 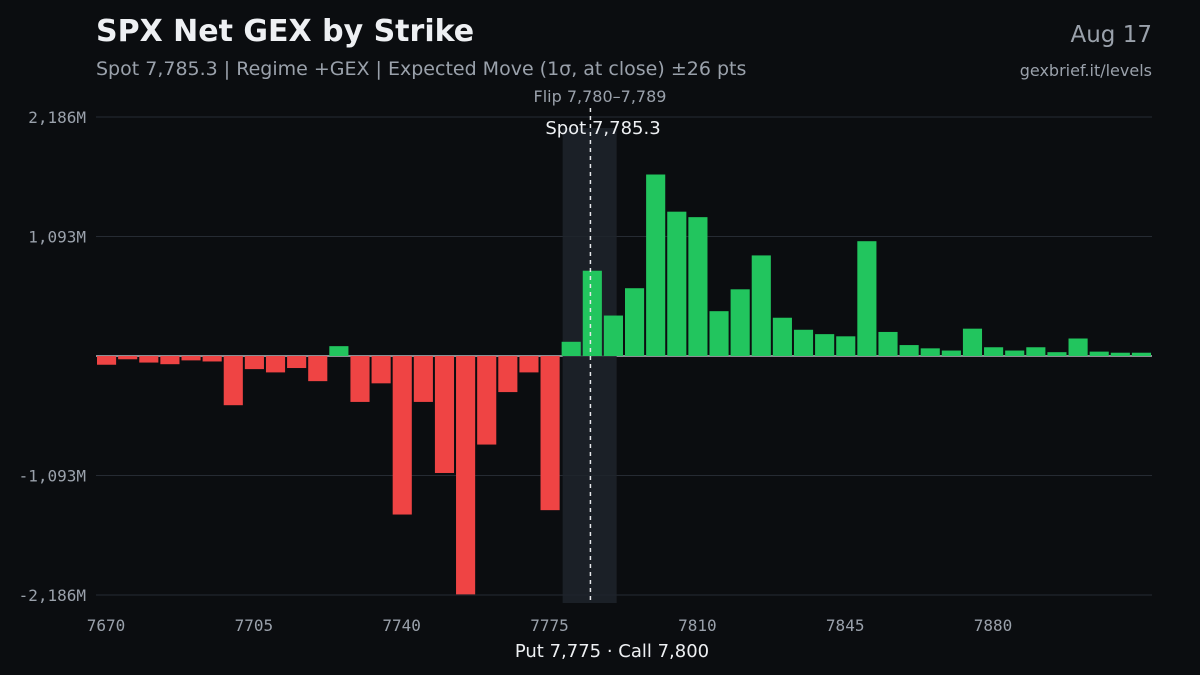 I want to click on x-tick-label: 7670, so click(x=106, y=625).